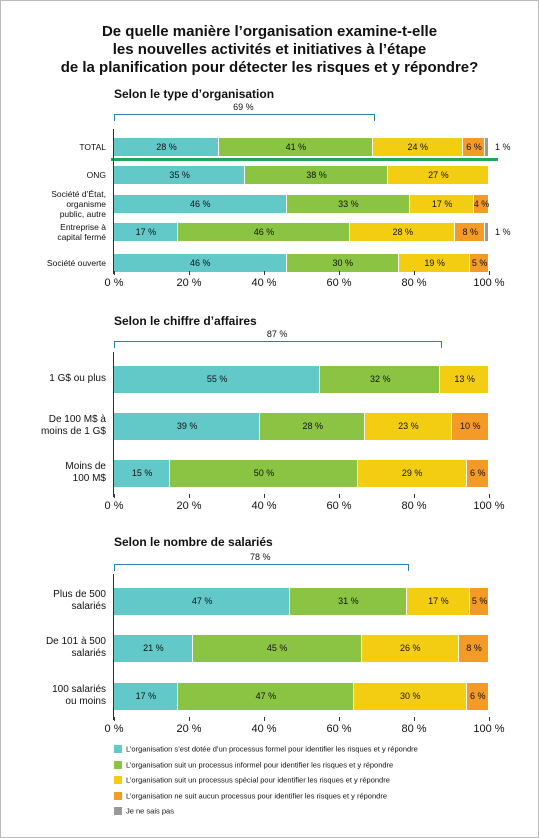 The image size is (539, 838). I want to click on legend-label: Je ne sais pas, so click(150, 811).